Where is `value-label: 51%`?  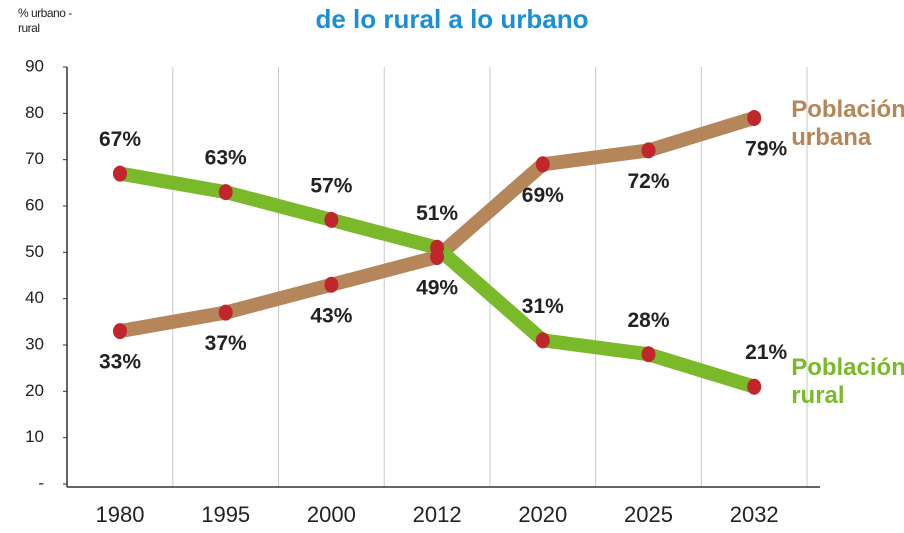 value-label: 51% is located at coordinates (437, 213).